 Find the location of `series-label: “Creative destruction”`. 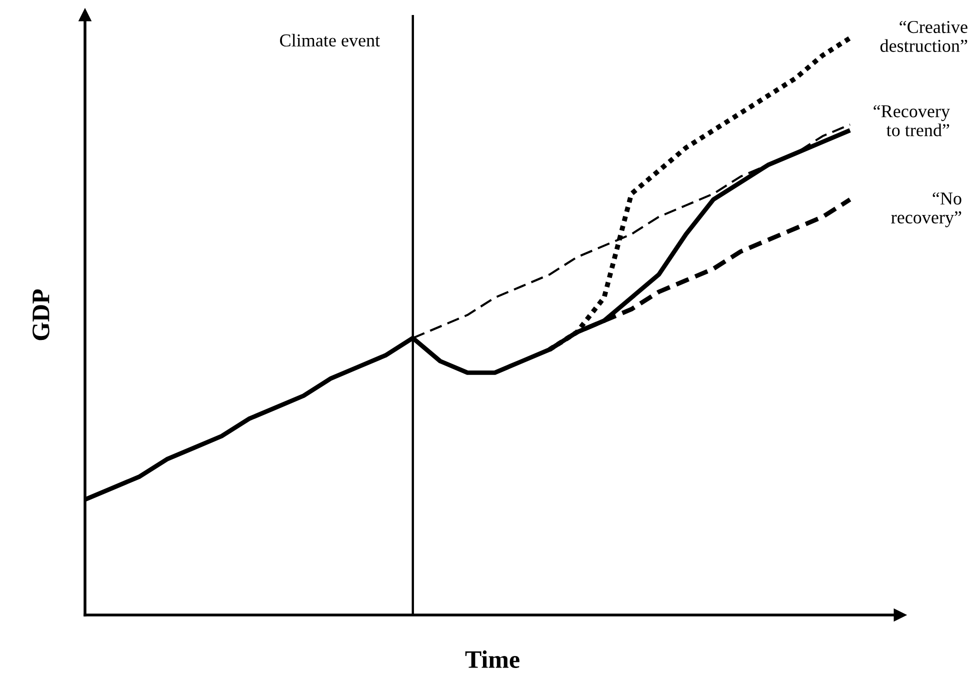

series-label: “Creative destruction” is located at coordinates (924, 36).